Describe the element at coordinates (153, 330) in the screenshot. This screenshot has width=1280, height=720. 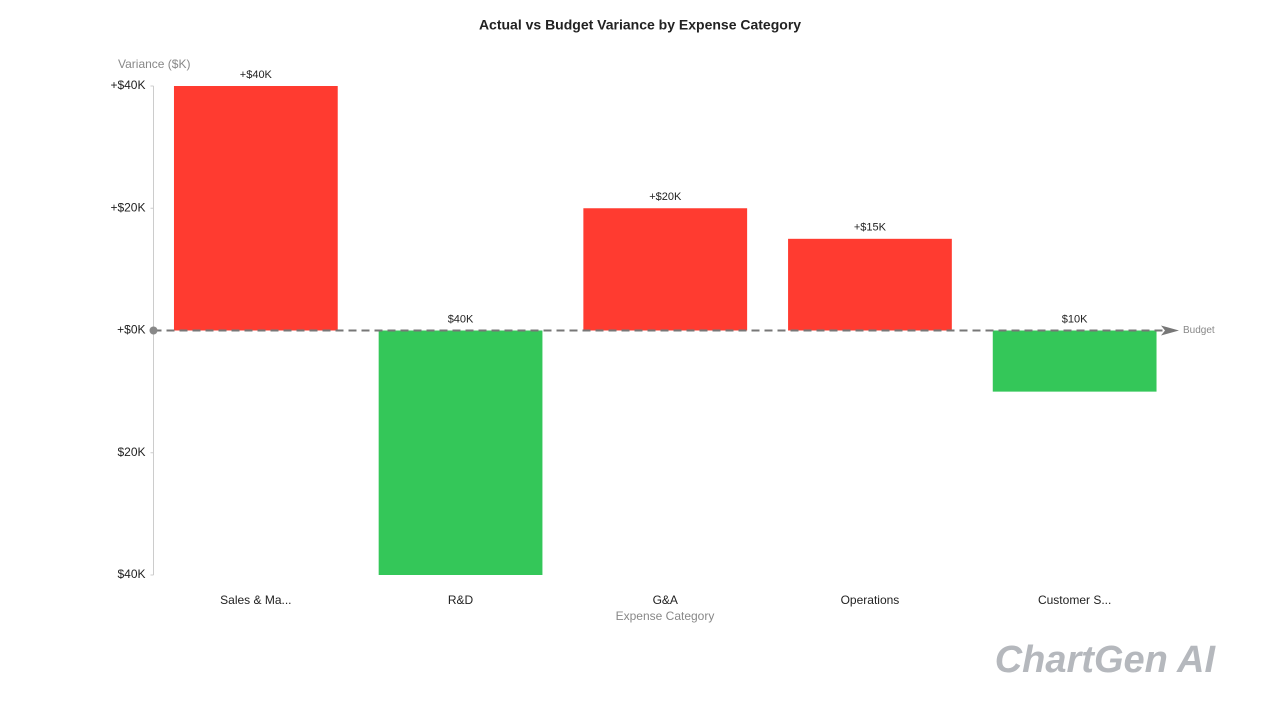
I see `baseline-dot` at that location.